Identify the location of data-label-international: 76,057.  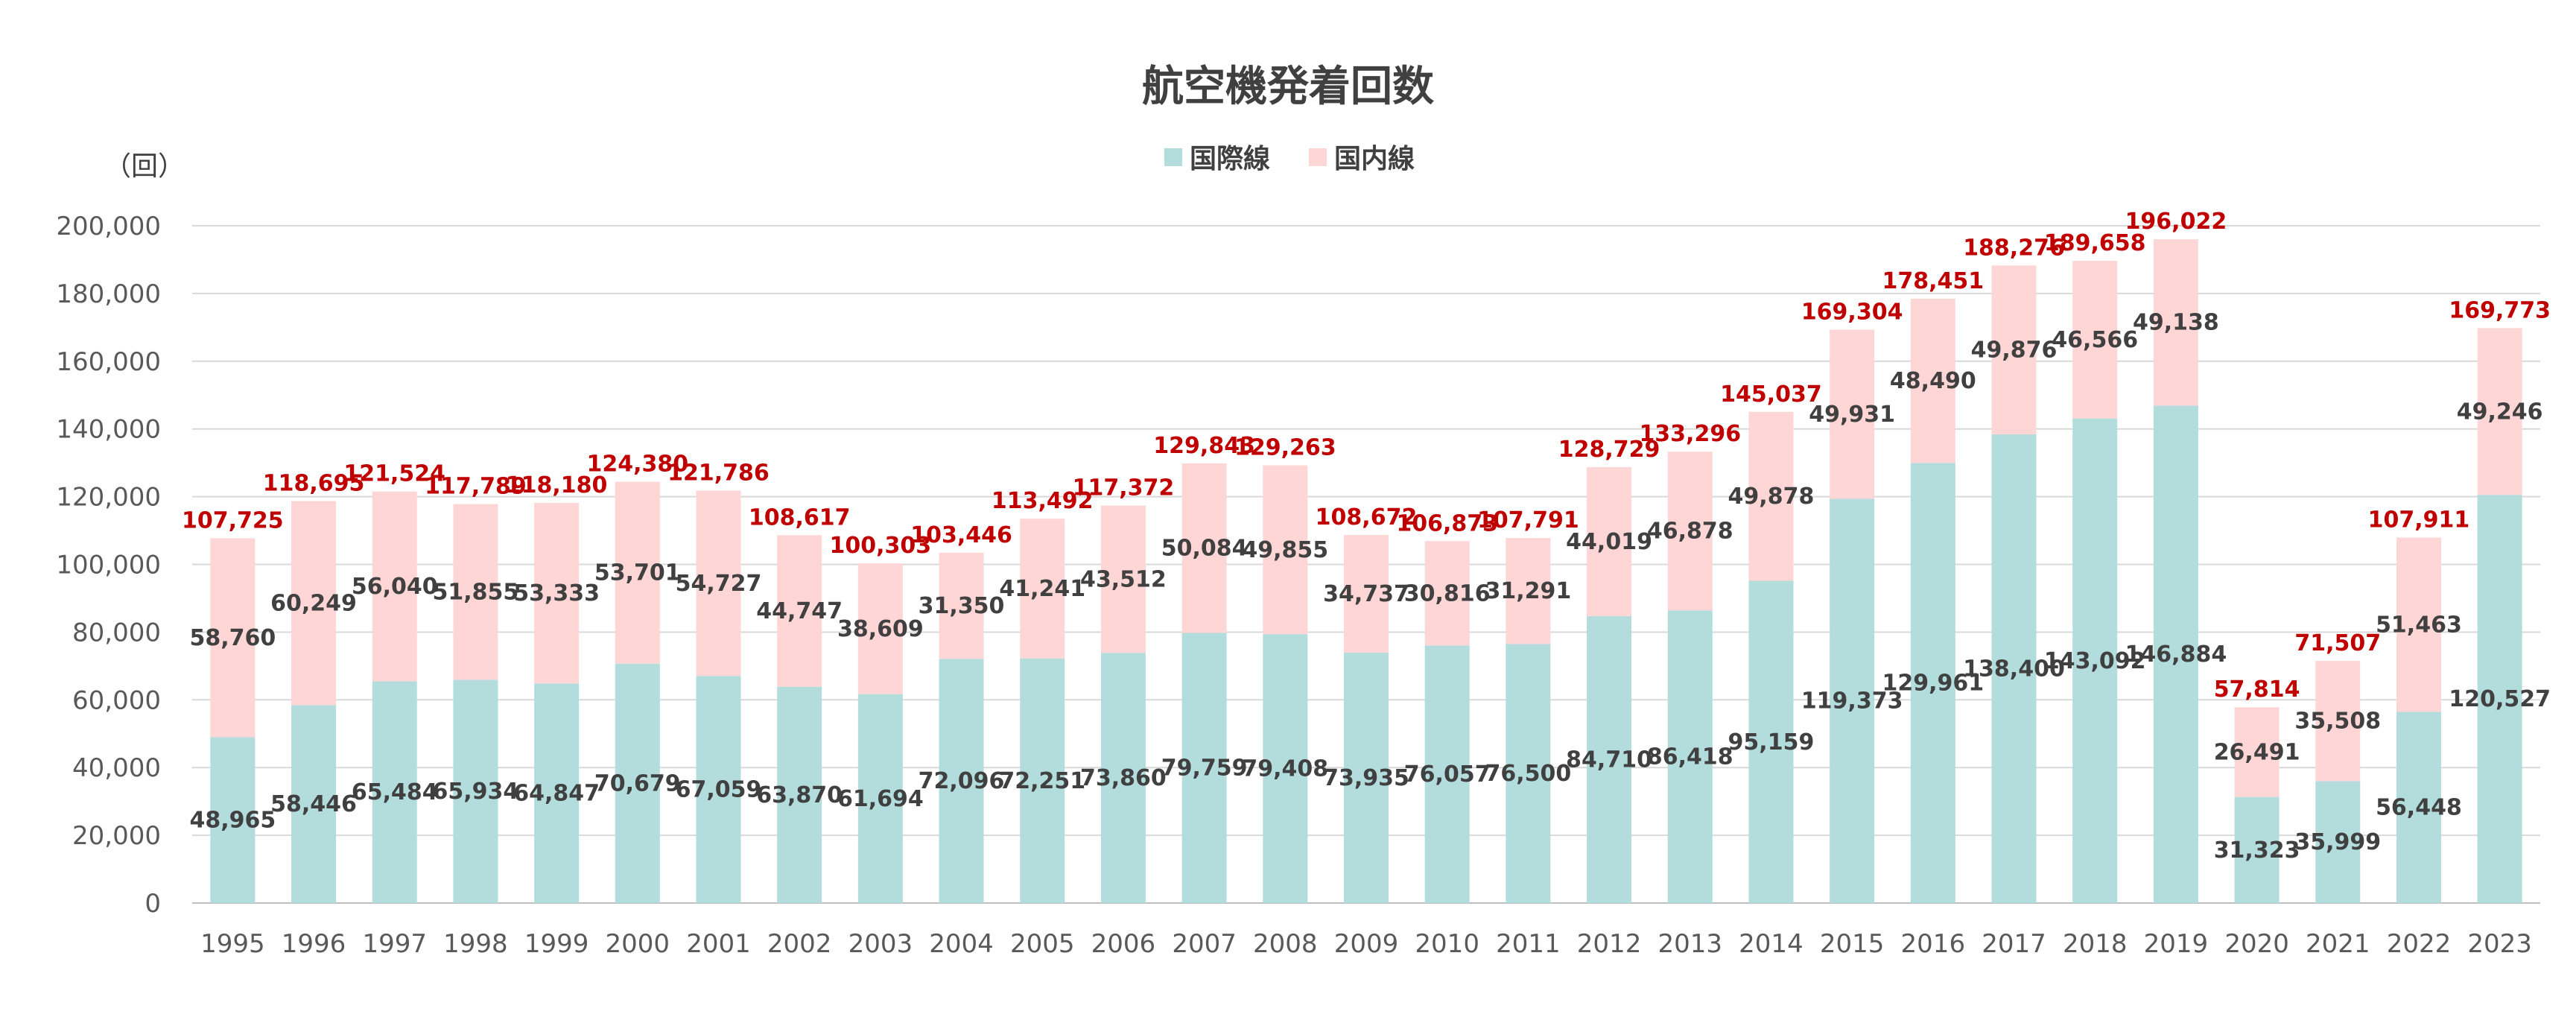
(1448, 774).